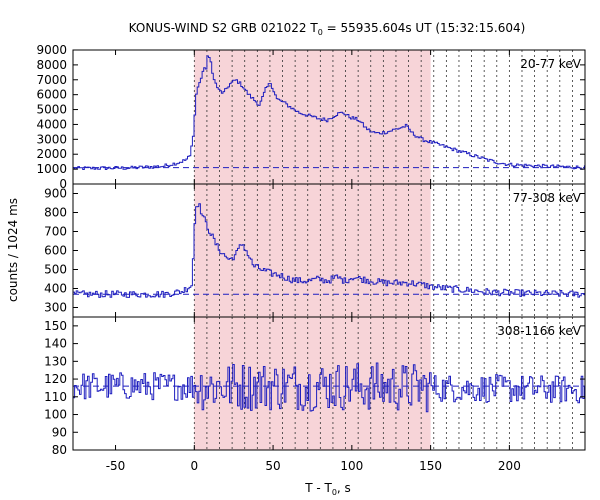 Image resolution: width=600 pixels, height=500 pixels. I want to click on y-tick-label: 1000, so click(51, 169).